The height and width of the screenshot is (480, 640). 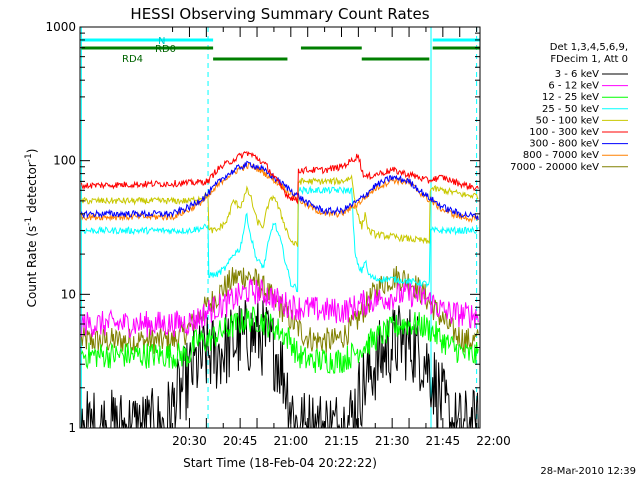 I want to click on flag-label-n: N, so click(x=161, y=41).